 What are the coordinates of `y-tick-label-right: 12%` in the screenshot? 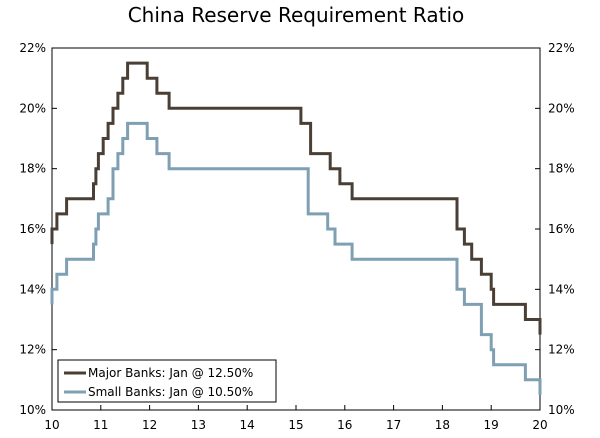 It's located at (561, 350).